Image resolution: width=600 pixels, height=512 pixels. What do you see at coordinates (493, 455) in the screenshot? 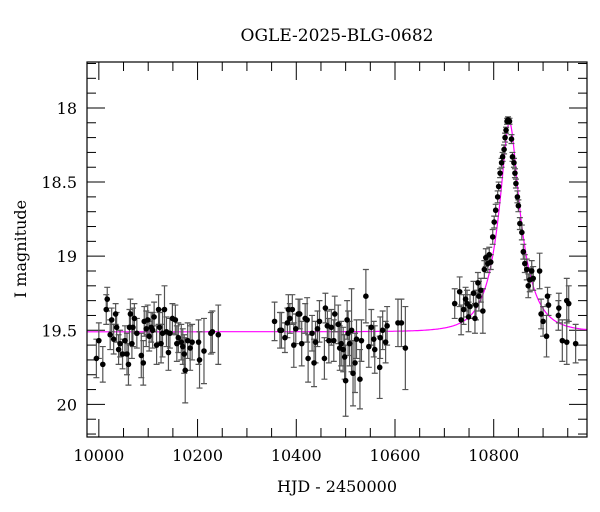
I see `x-tick-label: 10800` at bounding box center [493, 455].